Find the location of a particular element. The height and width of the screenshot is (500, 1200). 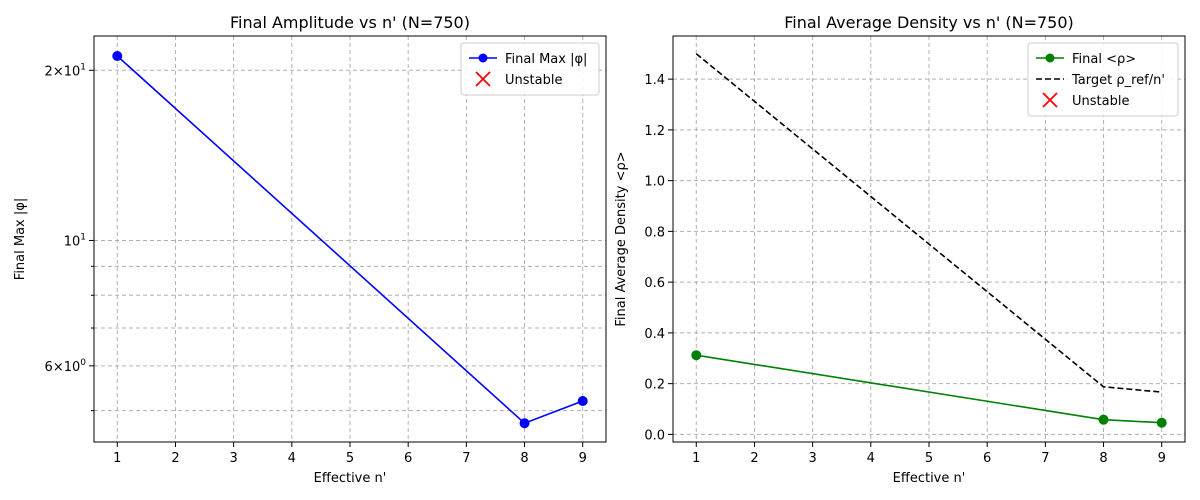

y-tick-label: 0.6 is located at coordinates (654, 283).